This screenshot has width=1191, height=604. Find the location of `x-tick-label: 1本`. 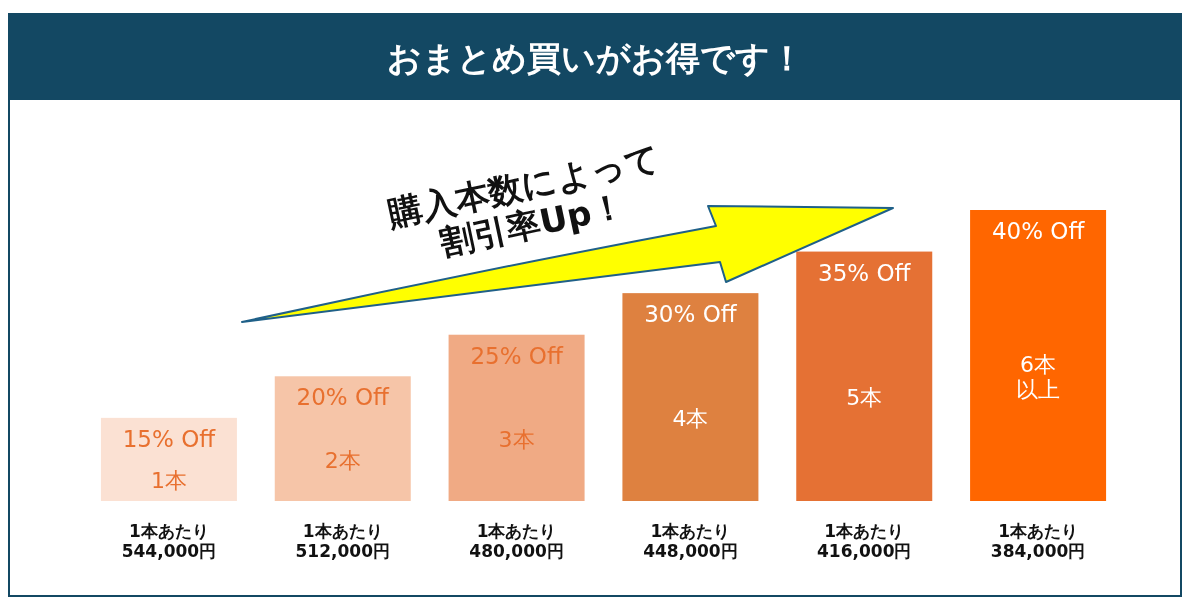

x-tick-label: 1本 is located at coordinates (168, 480).